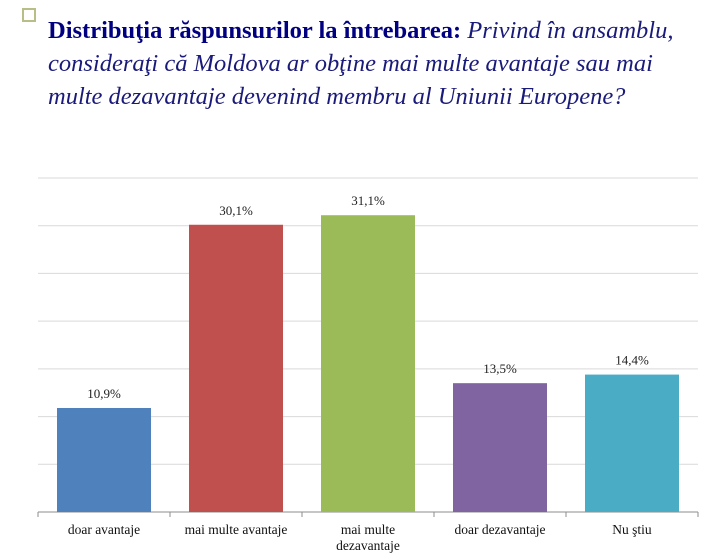  I want to click on data-label: 30,1%, so click(236, 210).